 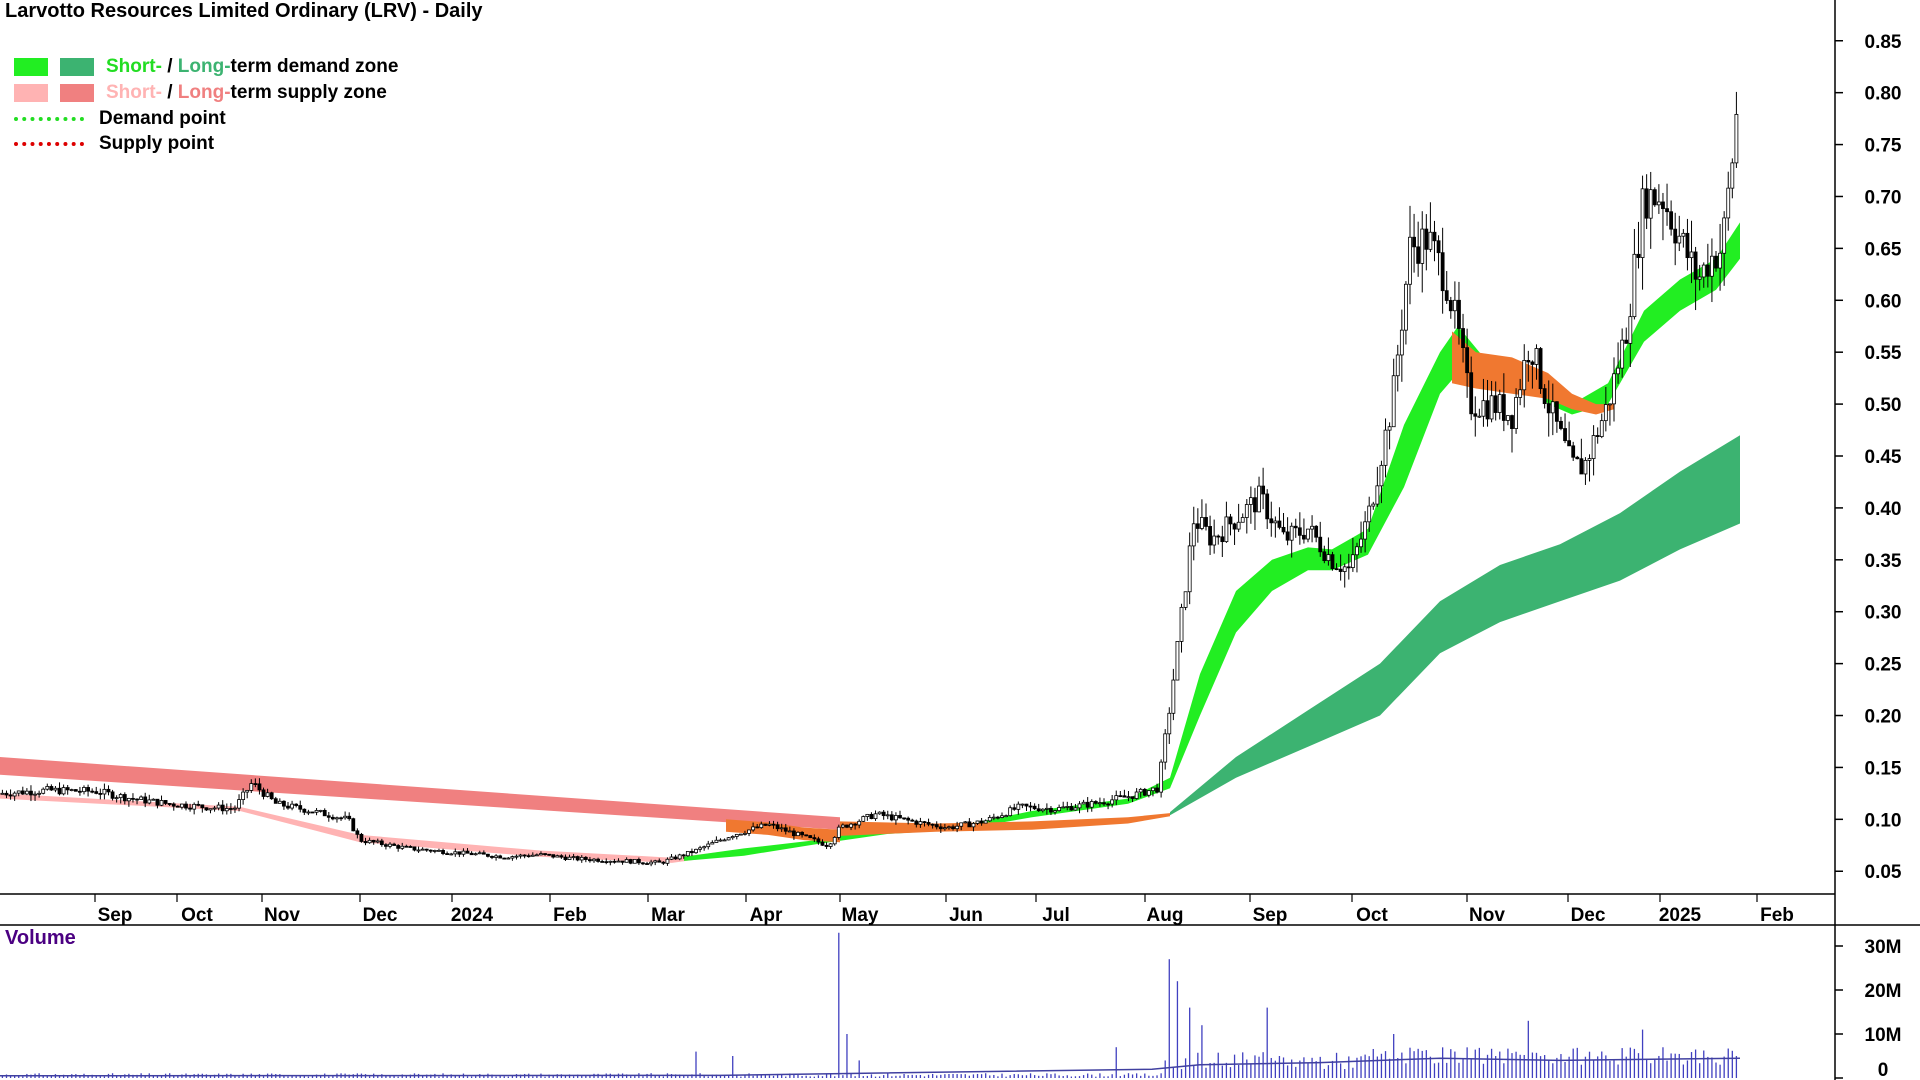 What do you see at coordinates (668, 915) in the screenshot?
I see `time-tick-label: Mar` at bounding box center [668, 915].